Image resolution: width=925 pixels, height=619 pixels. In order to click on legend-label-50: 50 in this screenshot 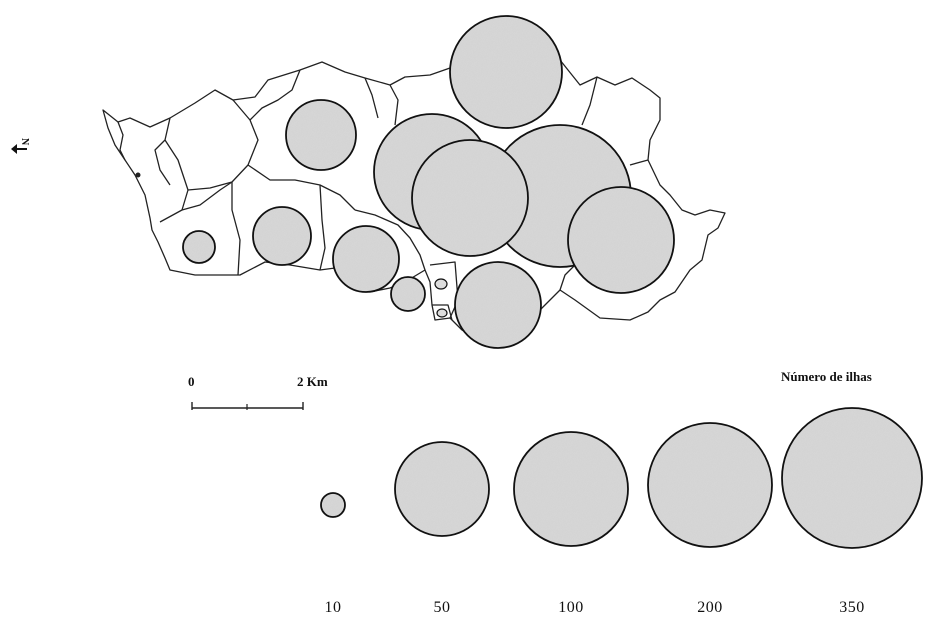, I will do `click(442, 607)`.